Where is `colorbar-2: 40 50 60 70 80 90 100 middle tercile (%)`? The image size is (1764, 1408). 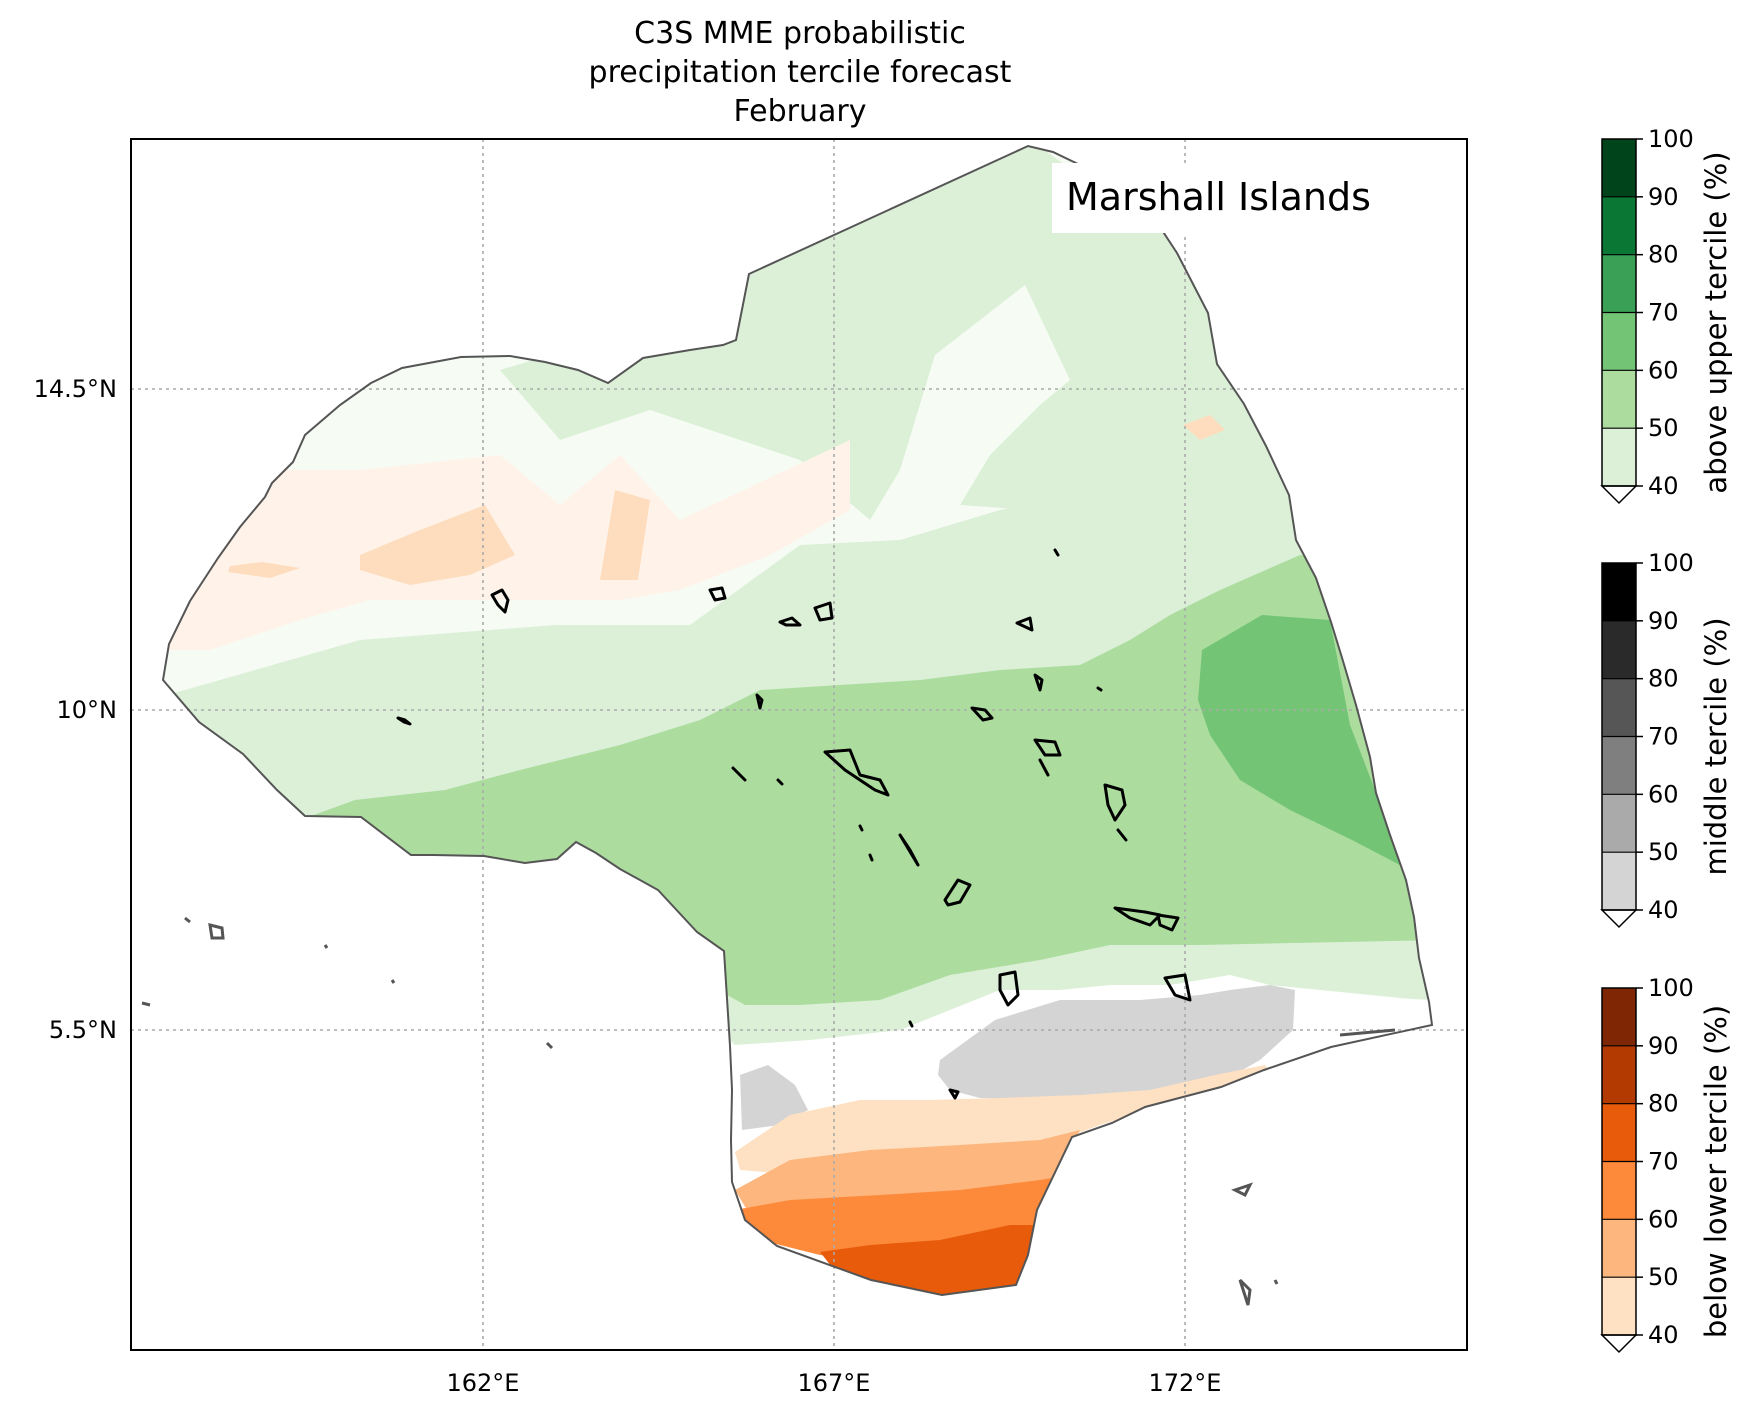
colorbar-2: 40 50 60 70 80 90 100 middle tercile (%) is located at coordinates (1666, 739).